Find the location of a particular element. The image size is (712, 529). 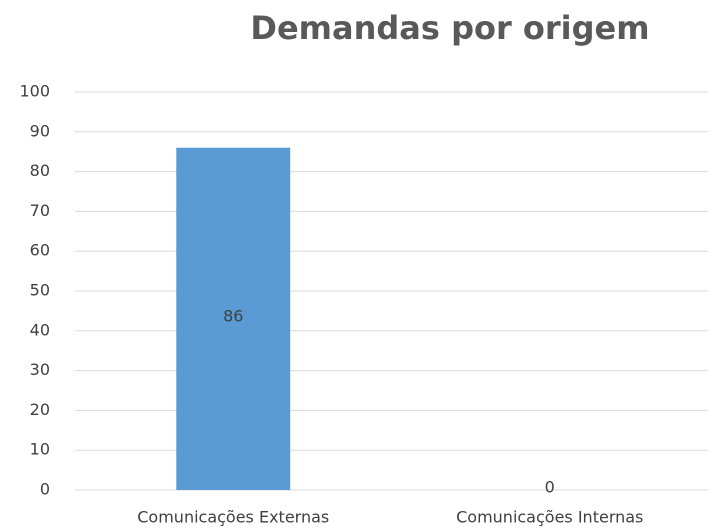

chart-title: Demandas por origem is located at coordinates (449, 28).